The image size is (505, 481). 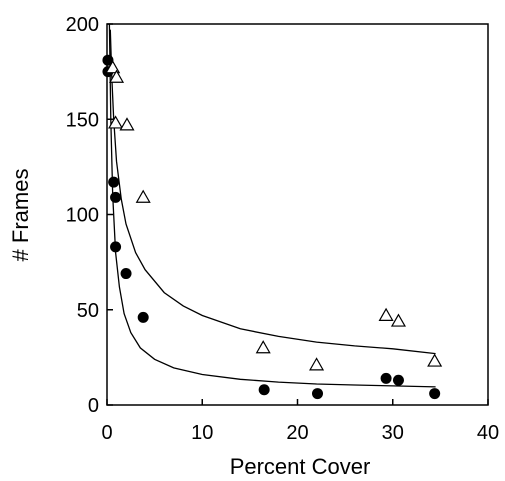 I want to click on x-tick-label: 10, so click(x=202, y=433).